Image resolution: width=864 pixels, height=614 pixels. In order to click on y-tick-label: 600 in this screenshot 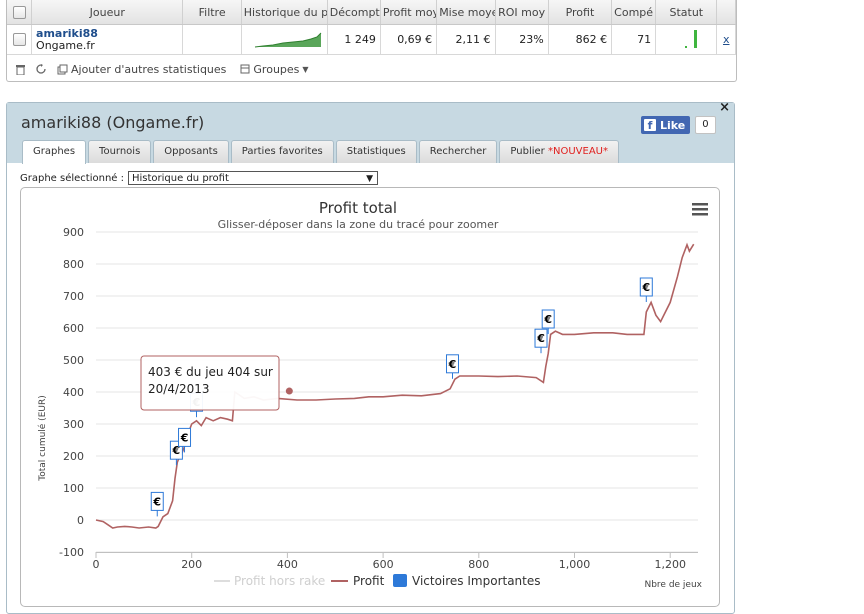, I will do `click(73, 328)`.